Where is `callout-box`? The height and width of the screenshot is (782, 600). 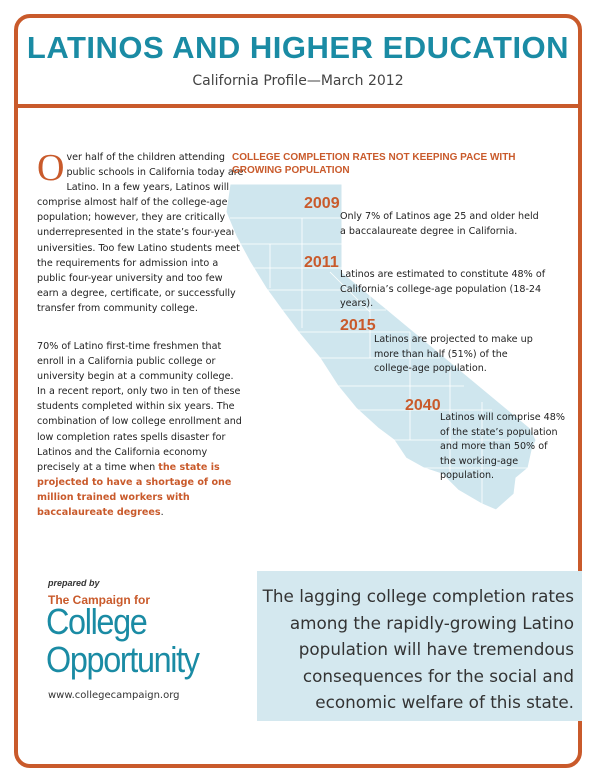 callout-box is located at coordinates (419, 646).